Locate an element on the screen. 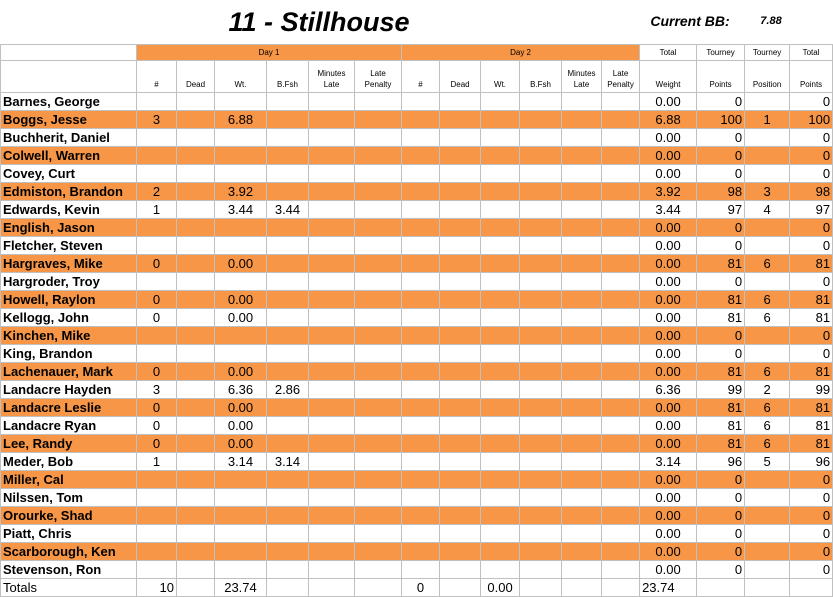 The height and width of the screenshot is (597, 833). day1-count: 0 is located at coordinates (156, 371).